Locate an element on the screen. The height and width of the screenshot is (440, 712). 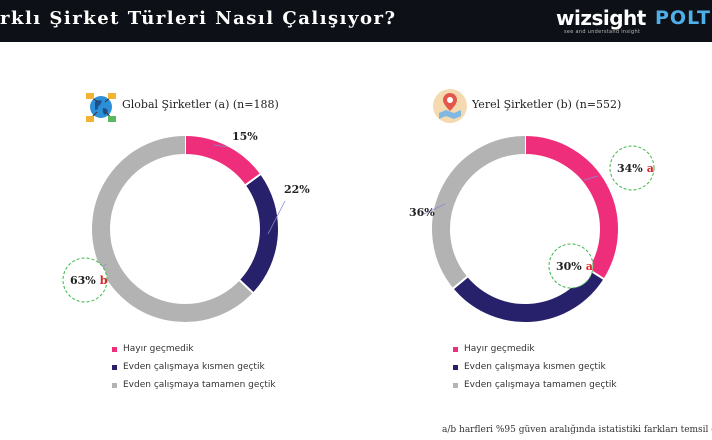
polt-logo: POLT is located at coordinates (683, 18).